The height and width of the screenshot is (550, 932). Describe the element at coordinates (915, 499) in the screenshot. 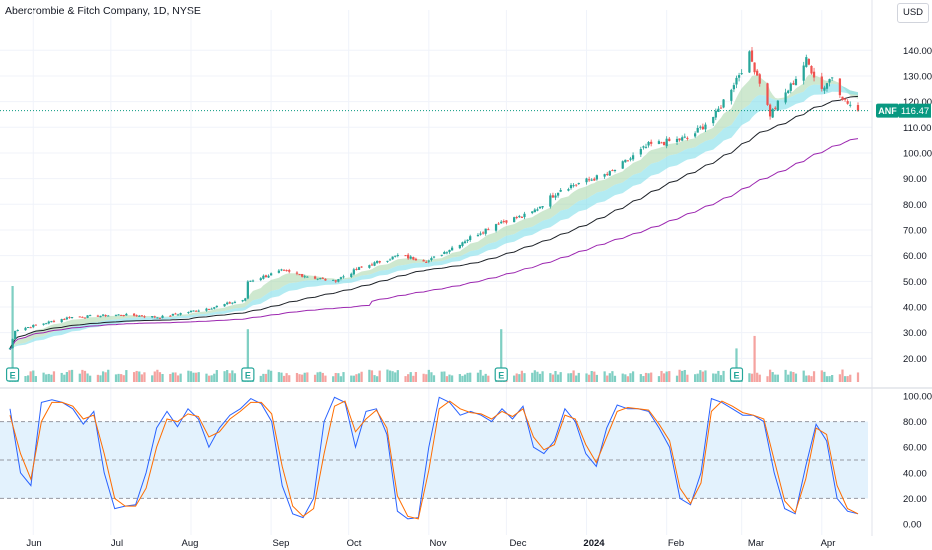

I see `stoch-tick-label: 20.00` at that location.